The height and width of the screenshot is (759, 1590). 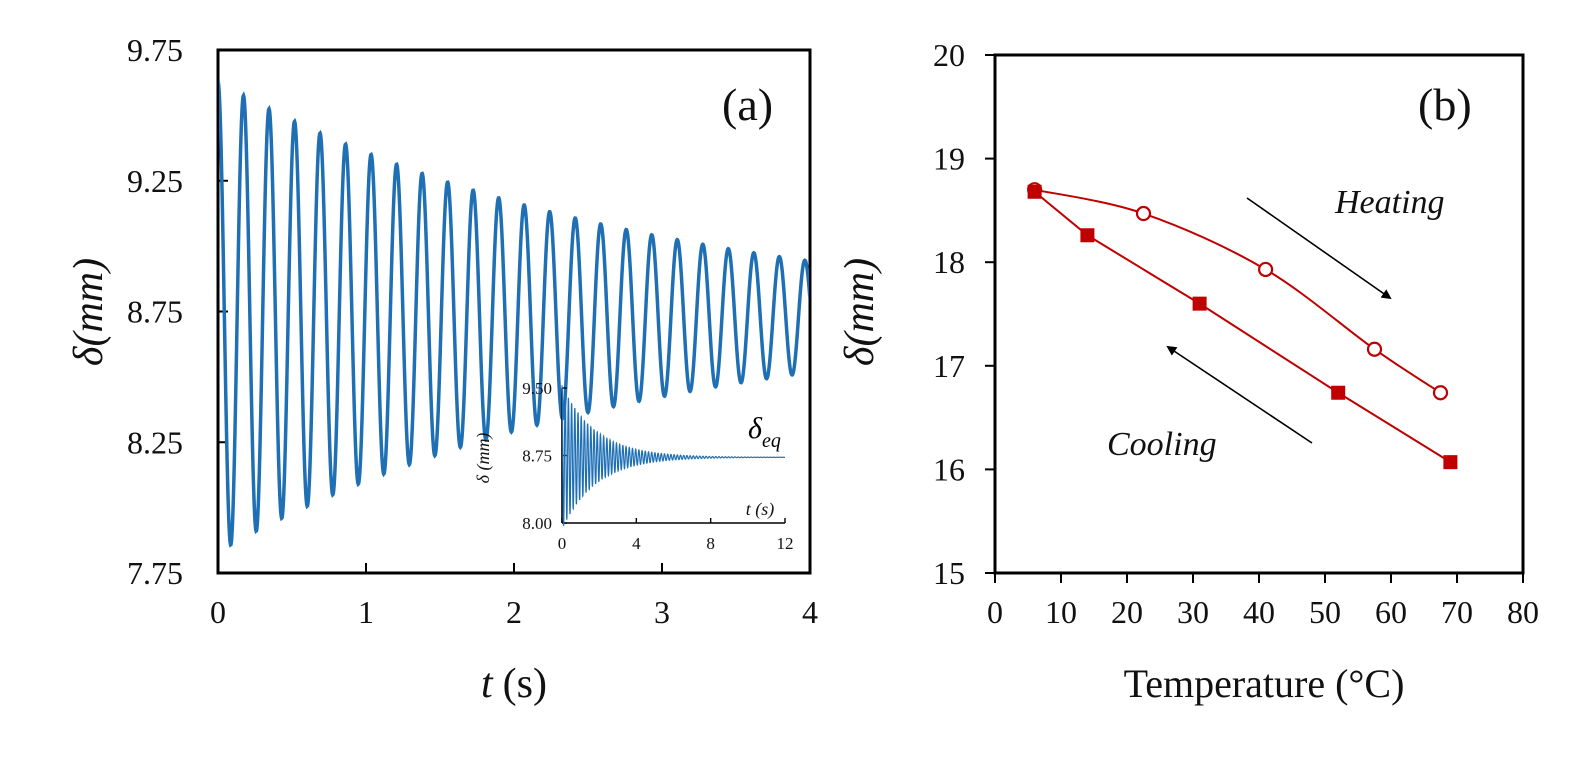 I want to click on panel-b-x-tick-label: 10, so click(x=1061, y=612).